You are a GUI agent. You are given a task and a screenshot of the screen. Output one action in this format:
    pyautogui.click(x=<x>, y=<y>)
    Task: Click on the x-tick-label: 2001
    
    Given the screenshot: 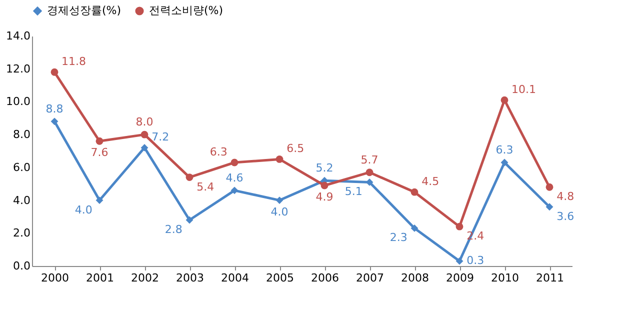 What is the action you would take?
    pyautogui.click(x=100, y=278)
    